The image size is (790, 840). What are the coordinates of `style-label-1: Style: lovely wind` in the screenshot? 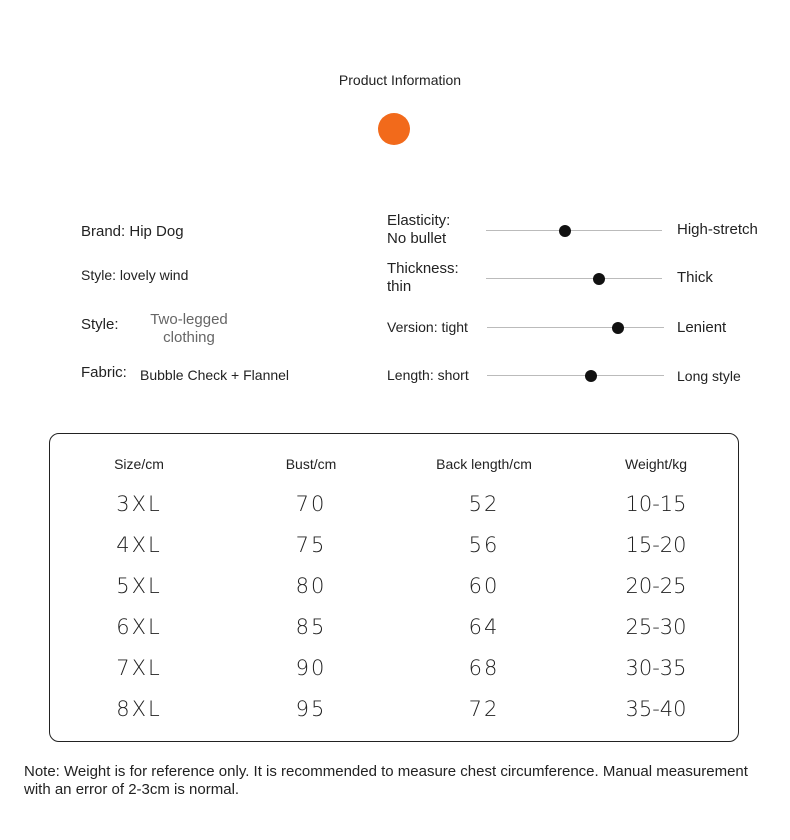 It's located at (135, 275).